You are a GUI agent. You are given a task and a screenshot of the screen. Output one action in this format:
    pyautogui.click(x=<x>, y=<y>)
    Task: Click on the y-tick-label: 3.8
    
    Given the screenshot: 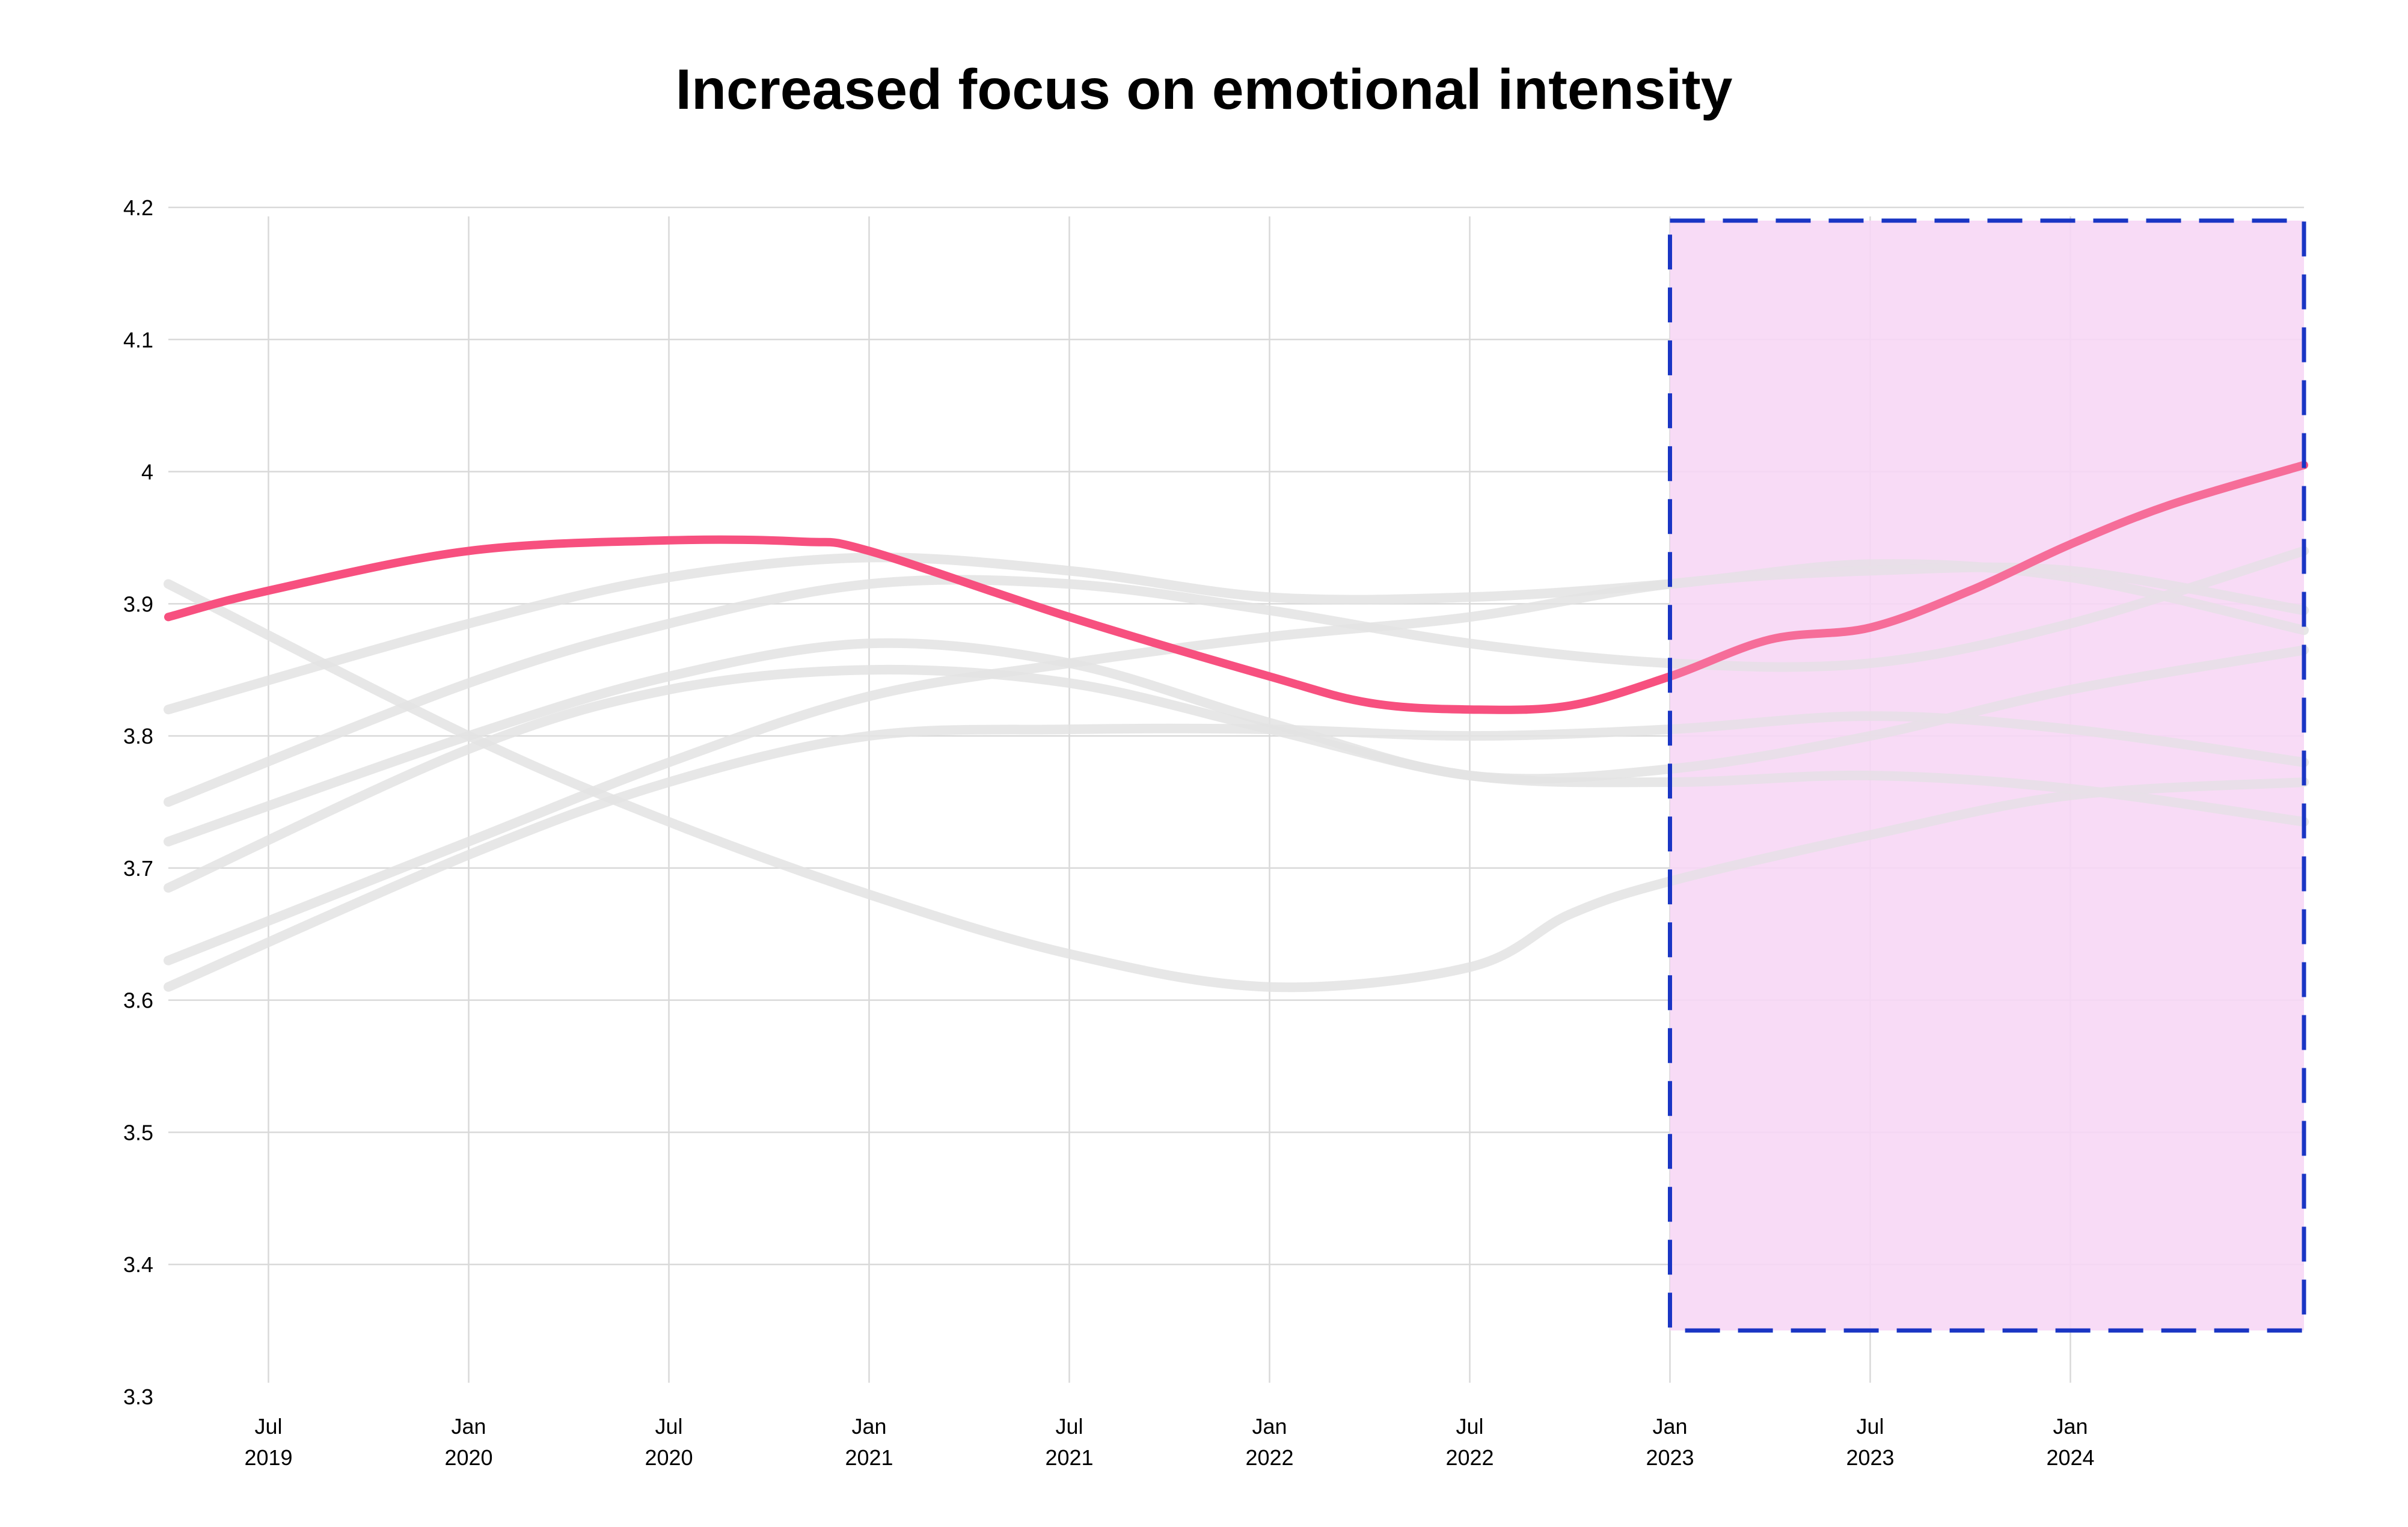 What is the action you would take?
    pyautogui.click(x=138, y=736)
    